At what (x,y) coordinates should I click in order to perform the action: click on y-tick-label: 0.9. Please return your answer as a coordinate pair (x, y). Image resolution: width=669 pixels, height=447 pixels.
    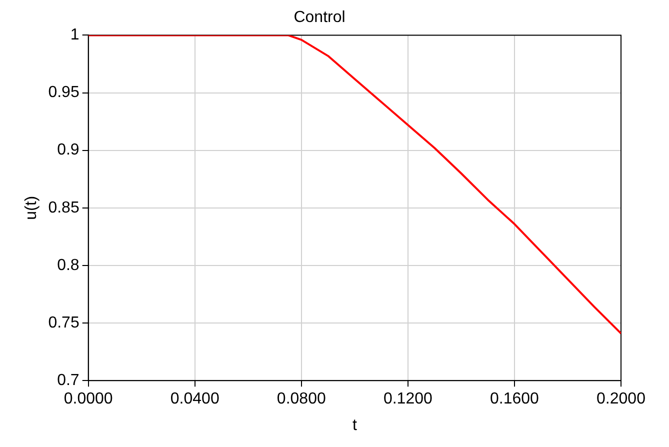
    Looking at the image, I should click on (68, 150).